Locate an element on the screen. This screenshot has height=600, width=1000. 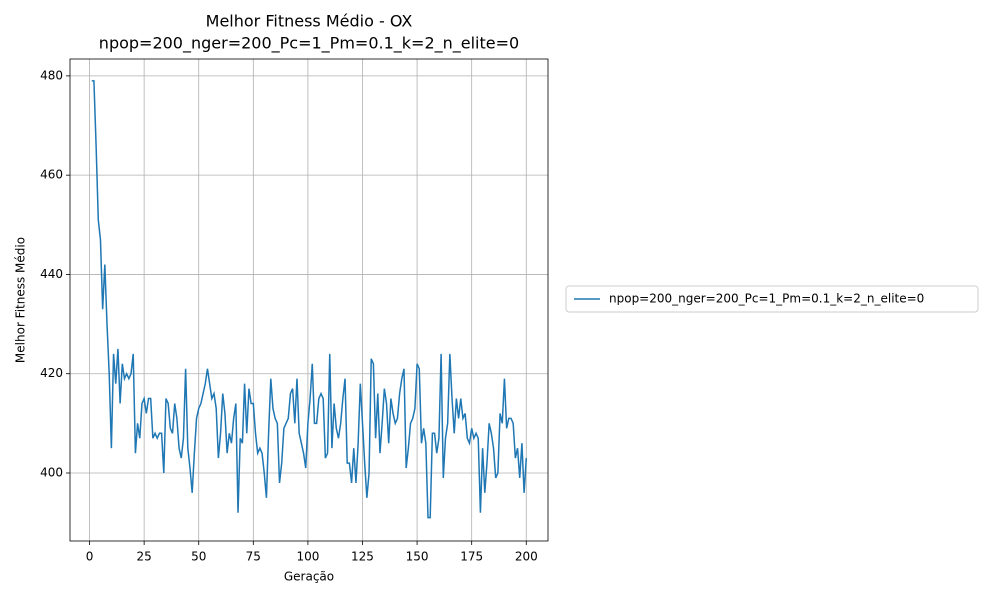
y-tick-label: 480 is located at coordinates (51, 75).